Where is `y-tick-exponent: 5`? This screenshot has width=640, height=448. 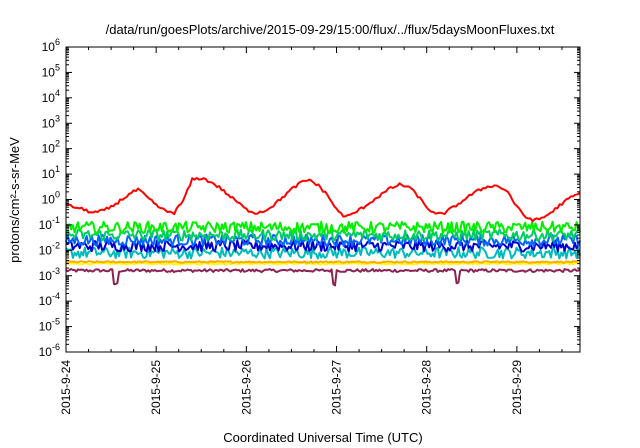 y-tick-exponent: 5 is located at coordinates (57, 67).